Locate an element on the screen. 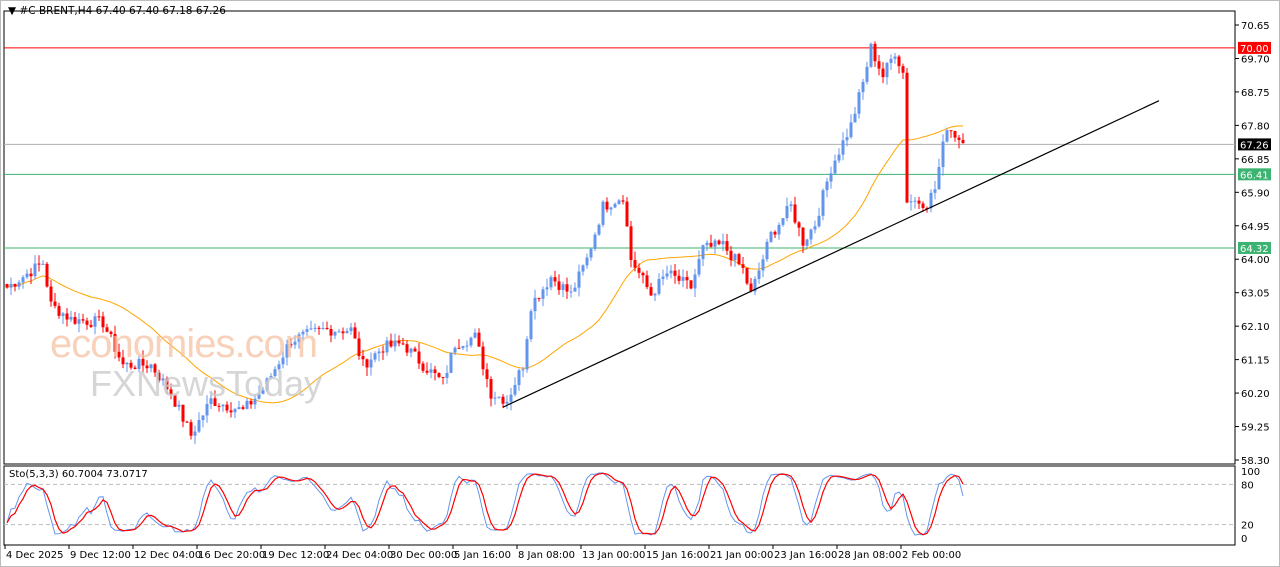 The height and width of the screenshot is (567, 1280). stoch-axis-label: 0 is located at coordinates (1244, 539).